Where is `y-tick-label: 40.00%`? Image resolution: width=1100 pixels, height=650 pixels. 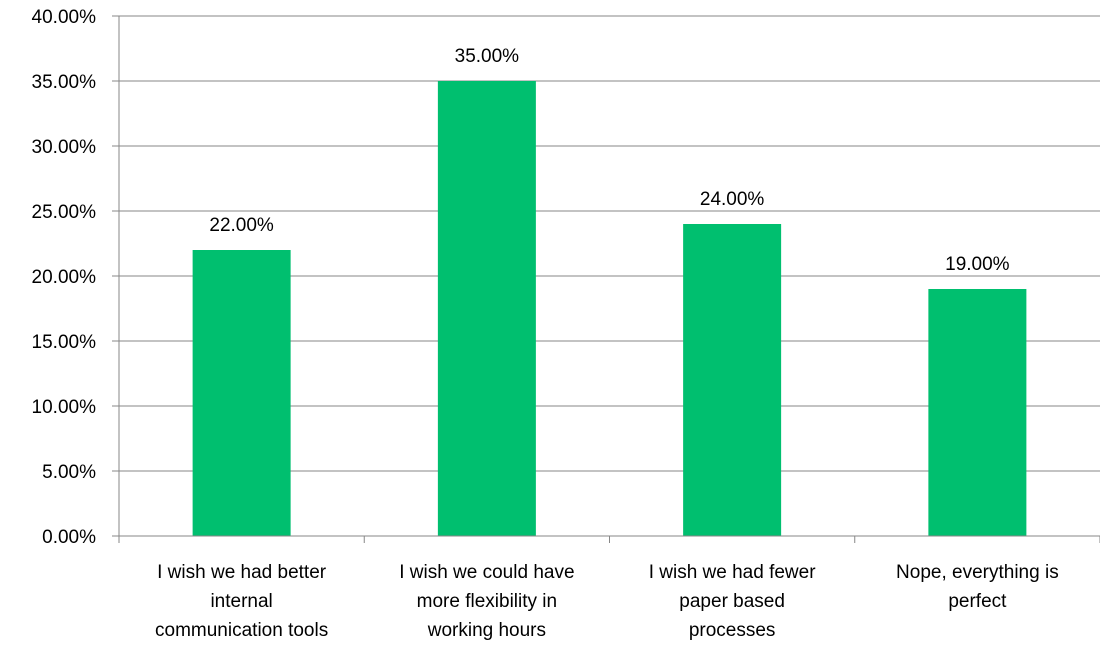
y-tick-label: 40.00% is located at coordinates (64, 17).